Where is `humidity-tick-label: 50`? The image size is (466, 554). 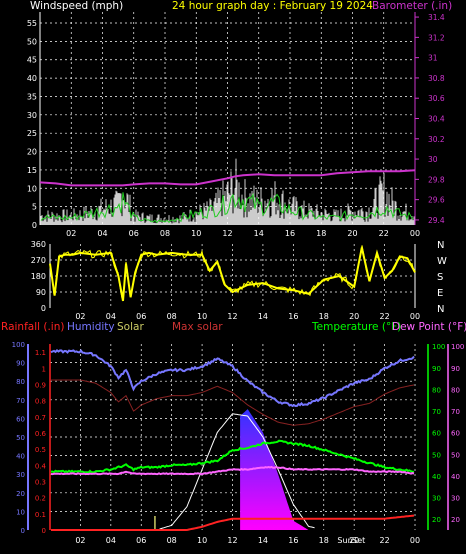
humidity-tick-label: 50 is located at coordinates (20, 438).